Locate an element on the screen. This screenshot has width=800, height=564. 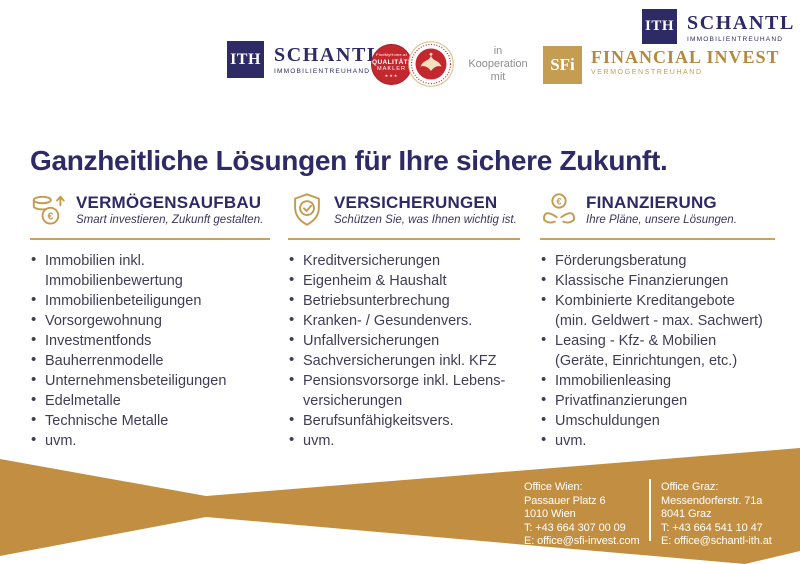
office-contact-line: E: office@schantl-ith.at is located at coordinates (716, 541).